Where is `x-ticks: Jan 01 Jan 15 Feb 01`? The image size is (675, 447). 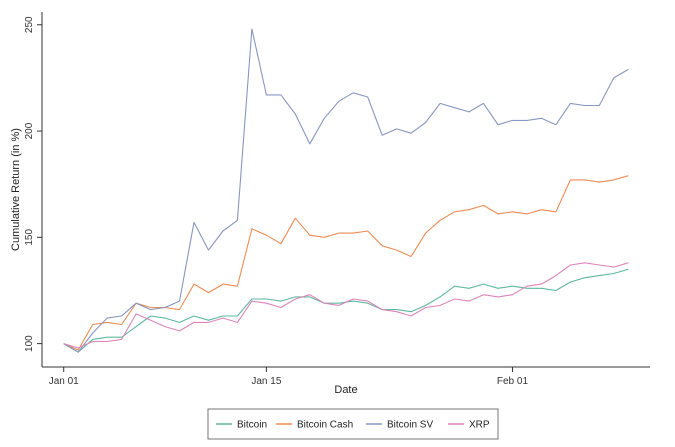
x-ticks: Jan 01 Jan 15 Feb 01 is located at coordinates (289, 377).